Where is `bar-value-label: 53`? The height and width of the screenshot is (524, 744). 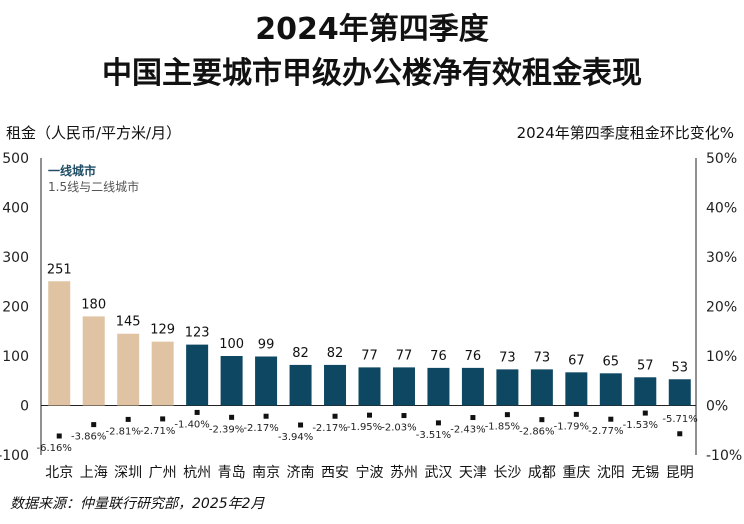
bar-value-label: 53 is located at coordinates (679, 367).